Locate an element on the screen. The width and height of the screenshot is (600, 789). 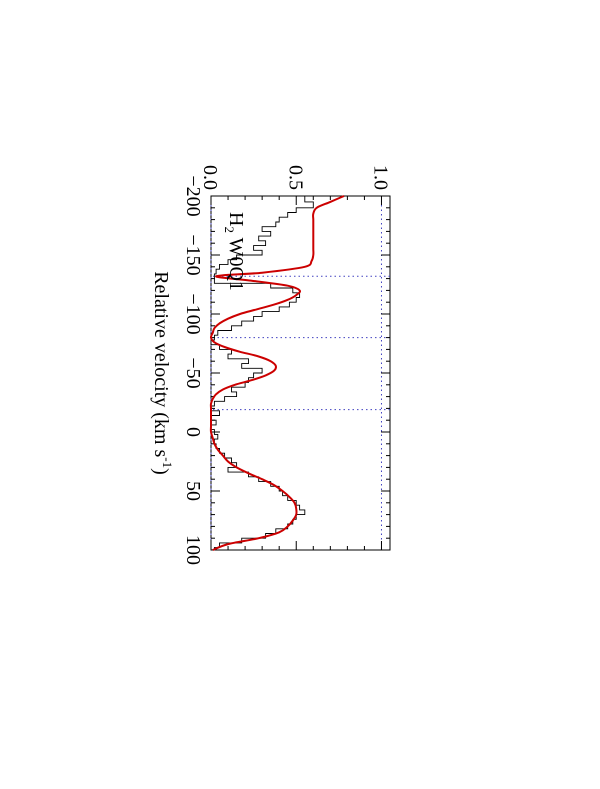
x-tick-label: 0 is located at coordinates (193, 432).